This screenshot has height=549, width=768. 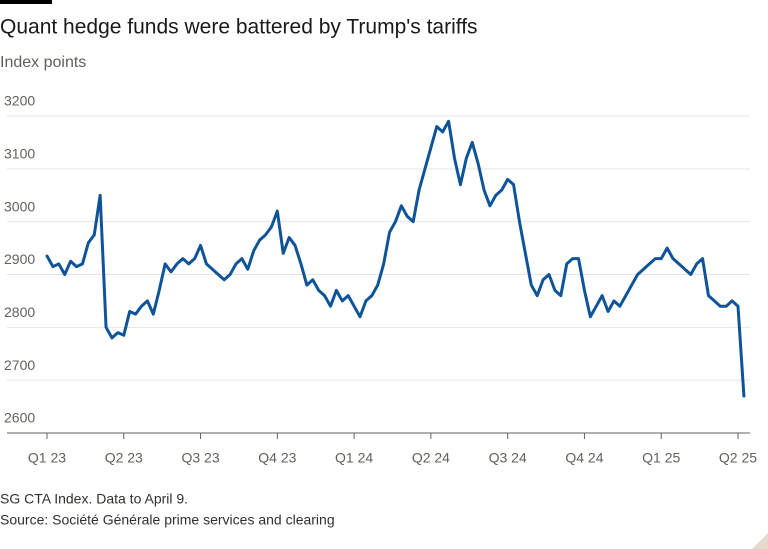 What do you see at coordinates (354, 458) in the screenshot?
I see `x-tick-label: Q1 24` at bounding box center [354, 458].